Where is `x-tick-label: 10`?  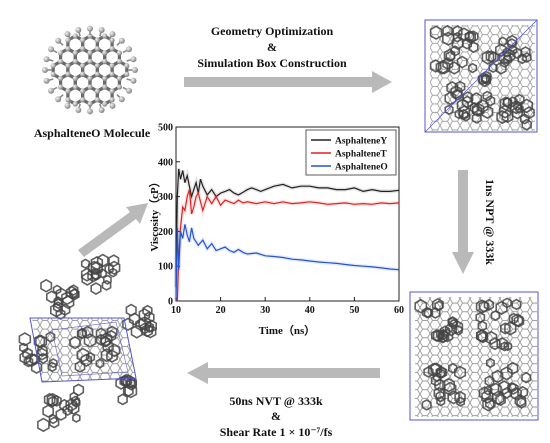
x-tick-label: 10 is located at coordinates (176, 310).